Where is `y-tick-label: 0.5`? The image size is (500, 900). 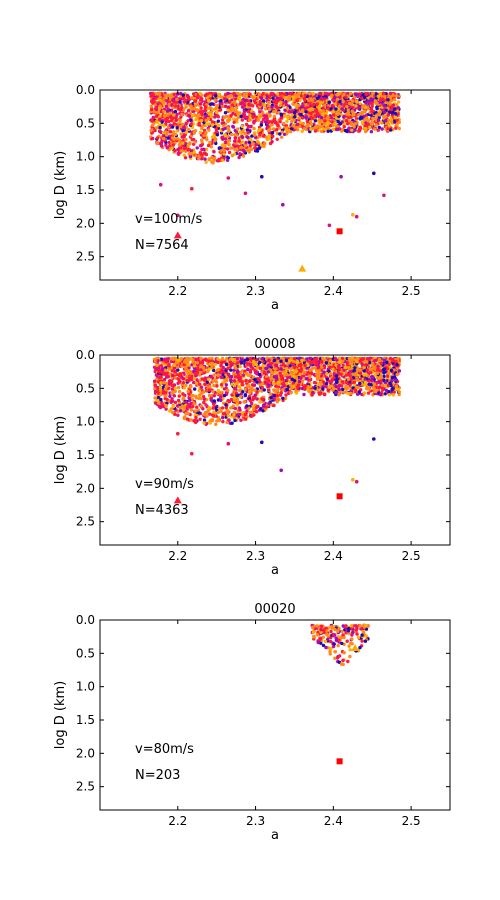 y-tick-label: 0.5 is located at coordinates (85, 123).